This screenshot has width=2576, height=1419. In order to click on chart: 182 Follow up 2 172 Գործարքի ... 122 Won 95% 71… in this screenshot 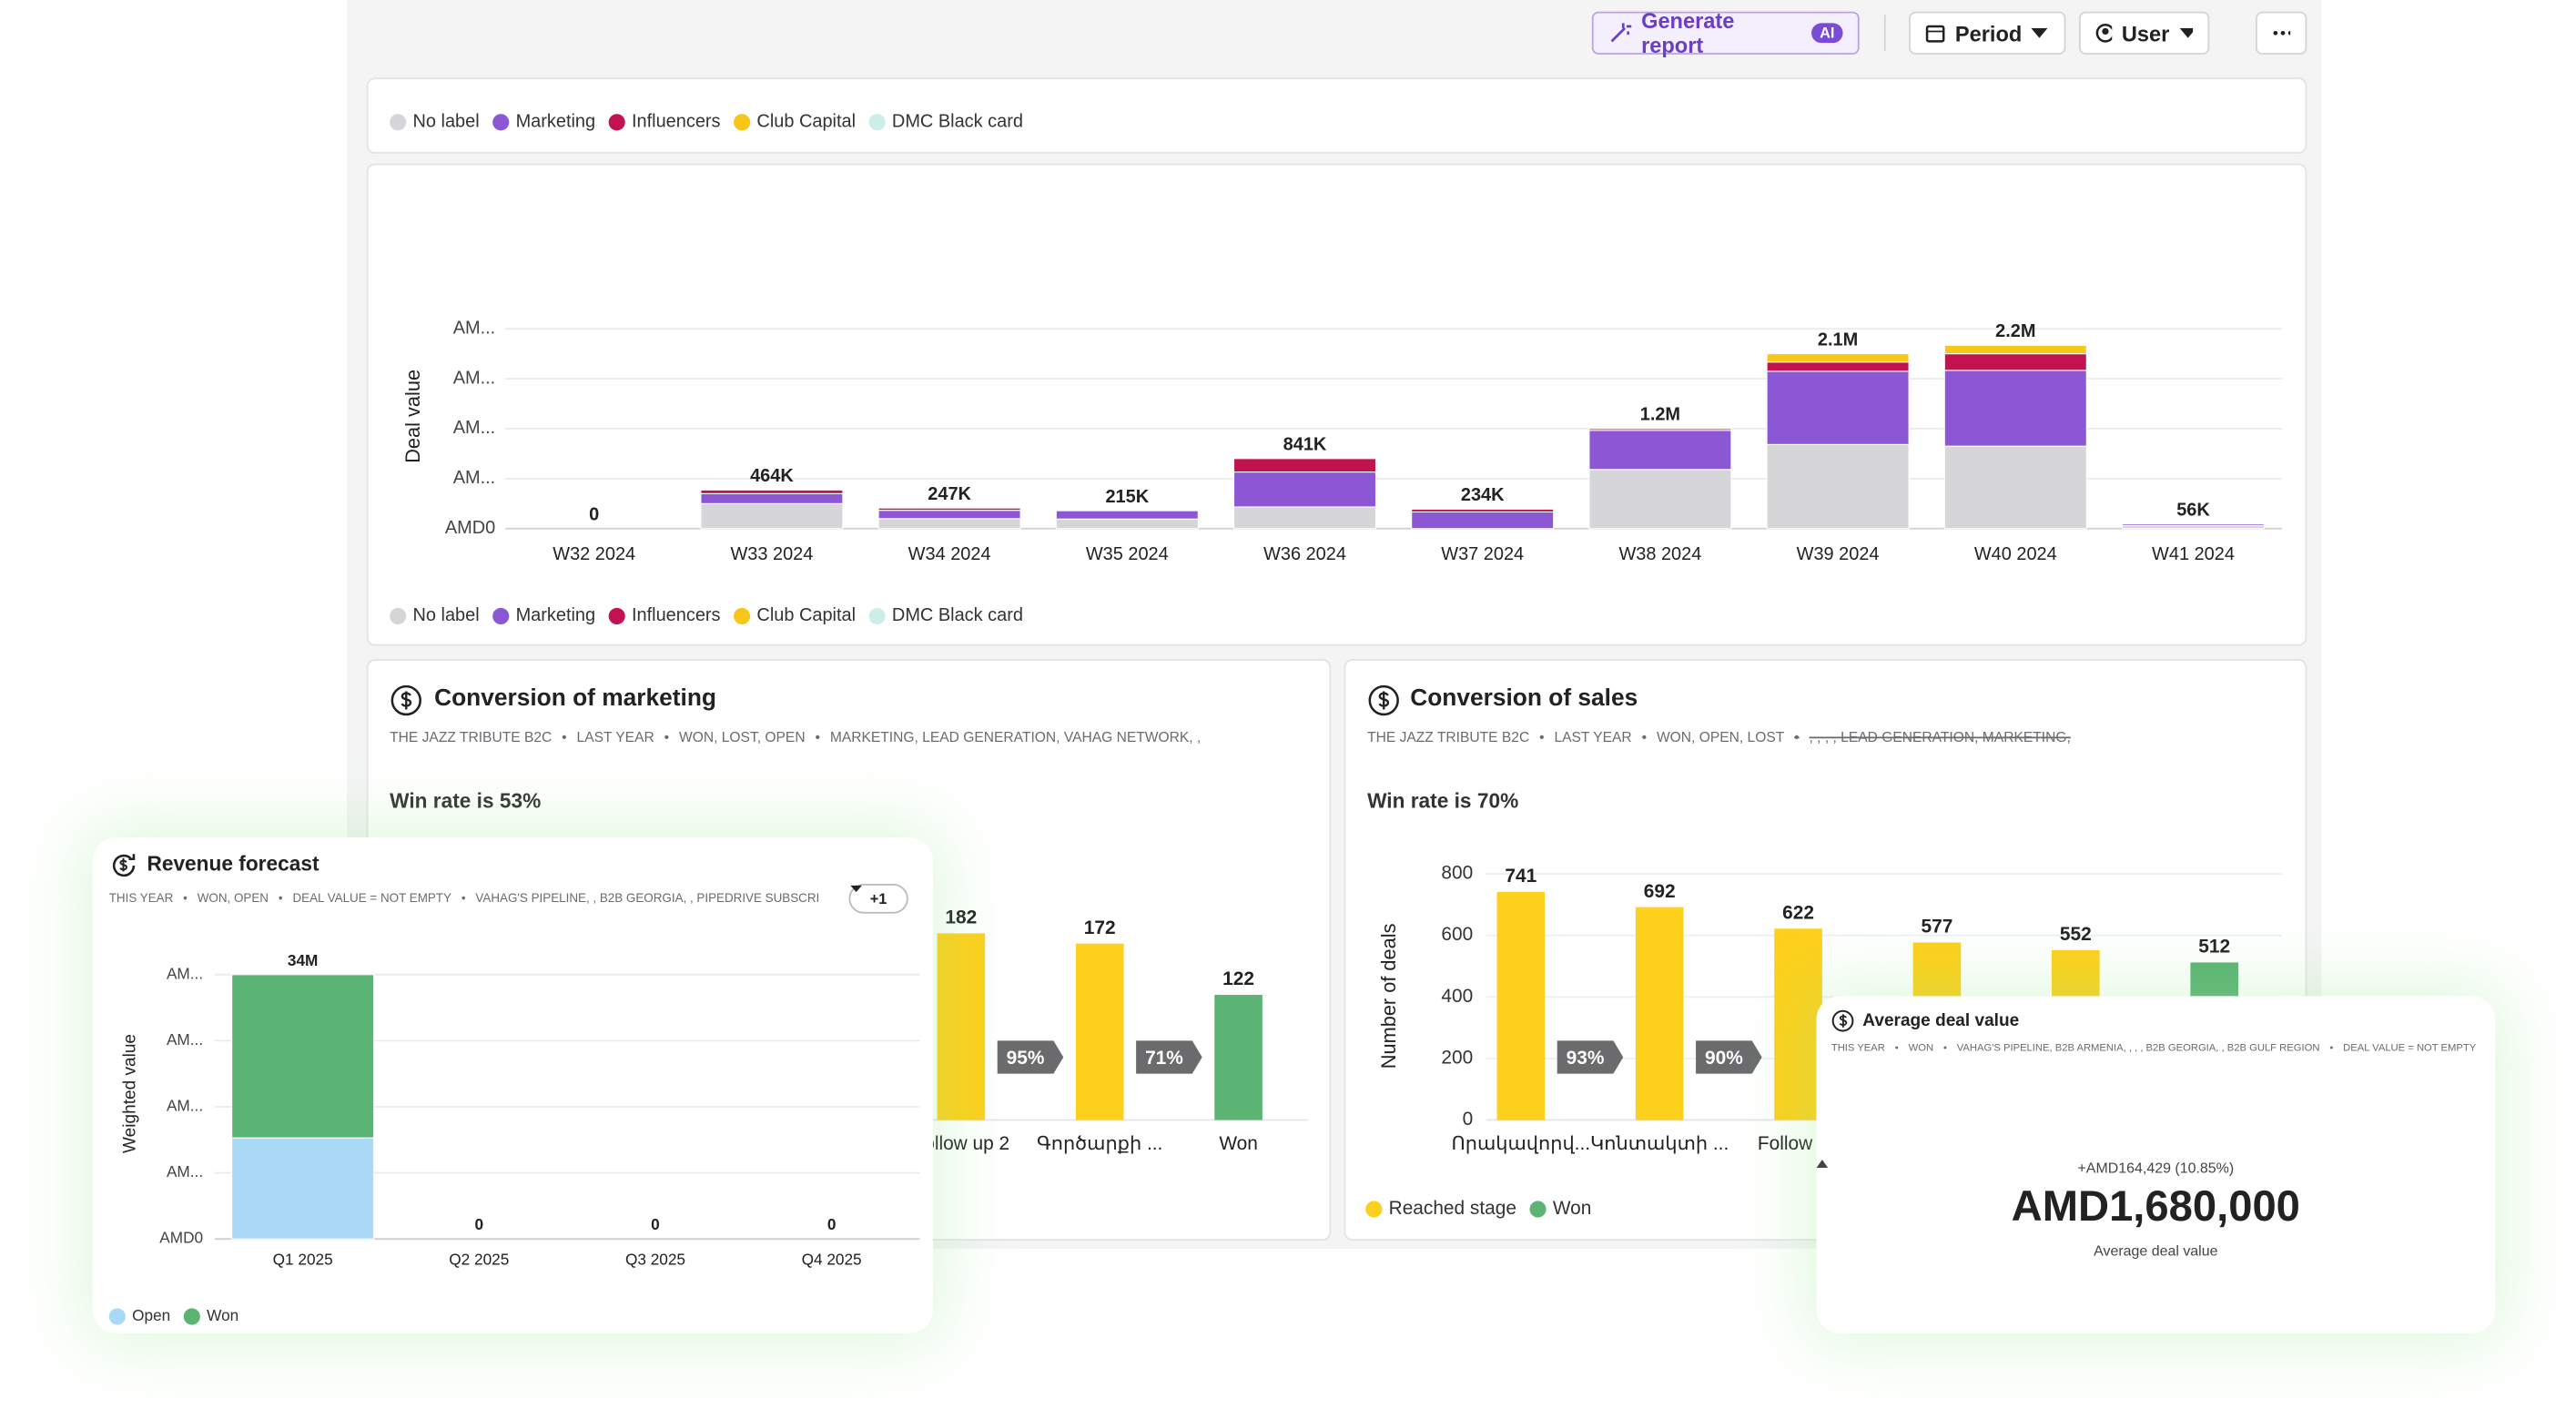, I will do `click(1110, 1030)`.